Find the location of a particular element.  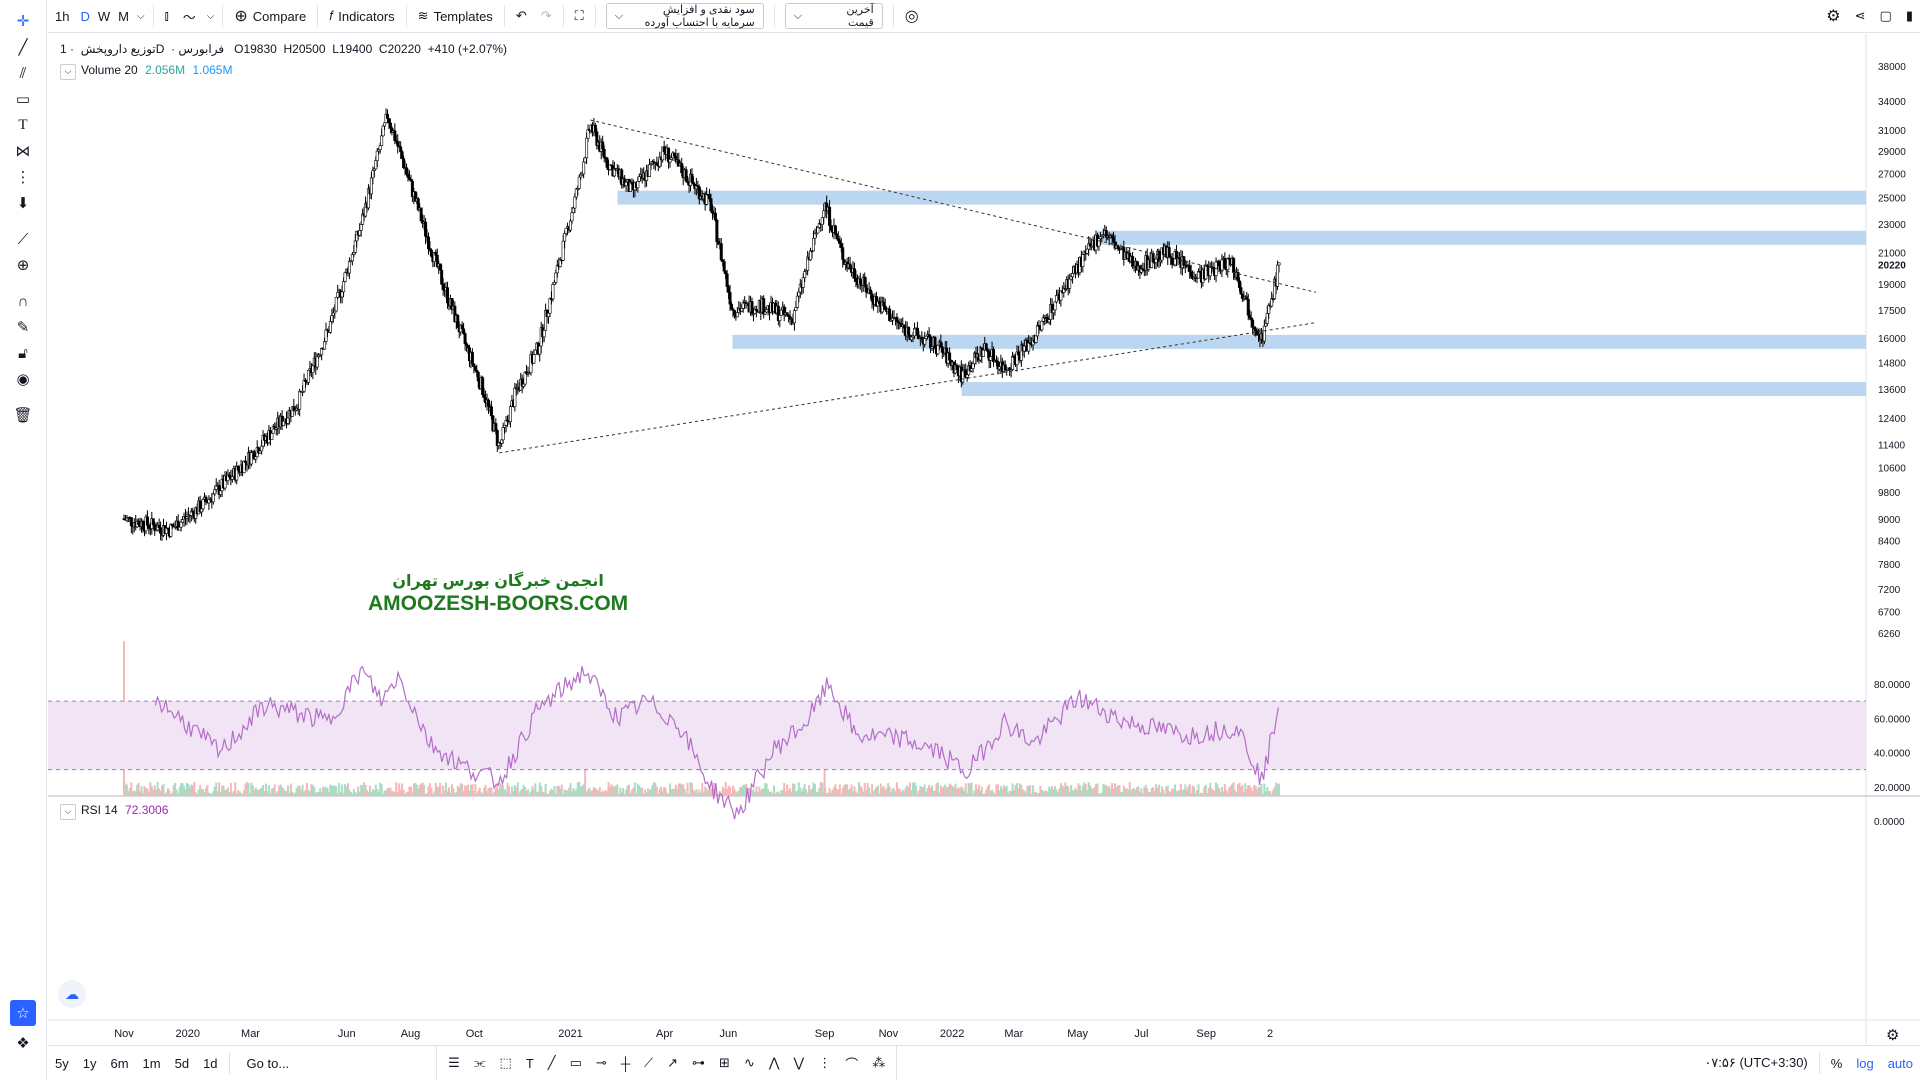

rectangle-icon: ▭ is located at coordinates (23, 99).